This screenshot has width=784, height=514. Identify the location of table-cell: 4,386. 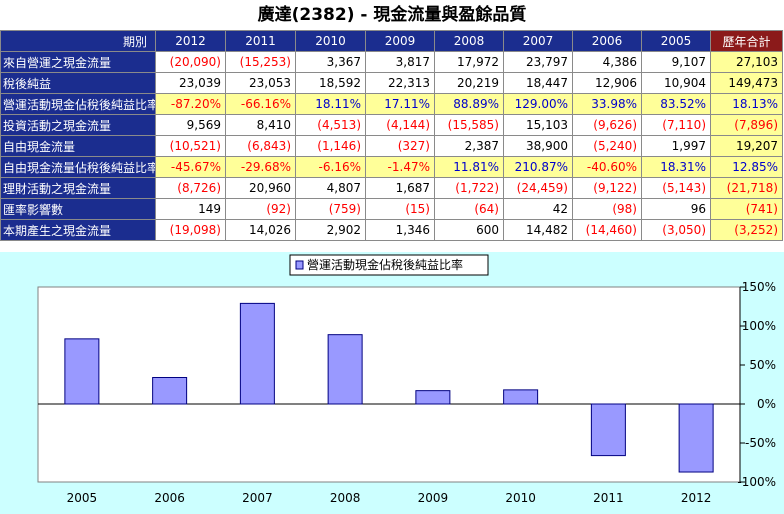
(607, 62).